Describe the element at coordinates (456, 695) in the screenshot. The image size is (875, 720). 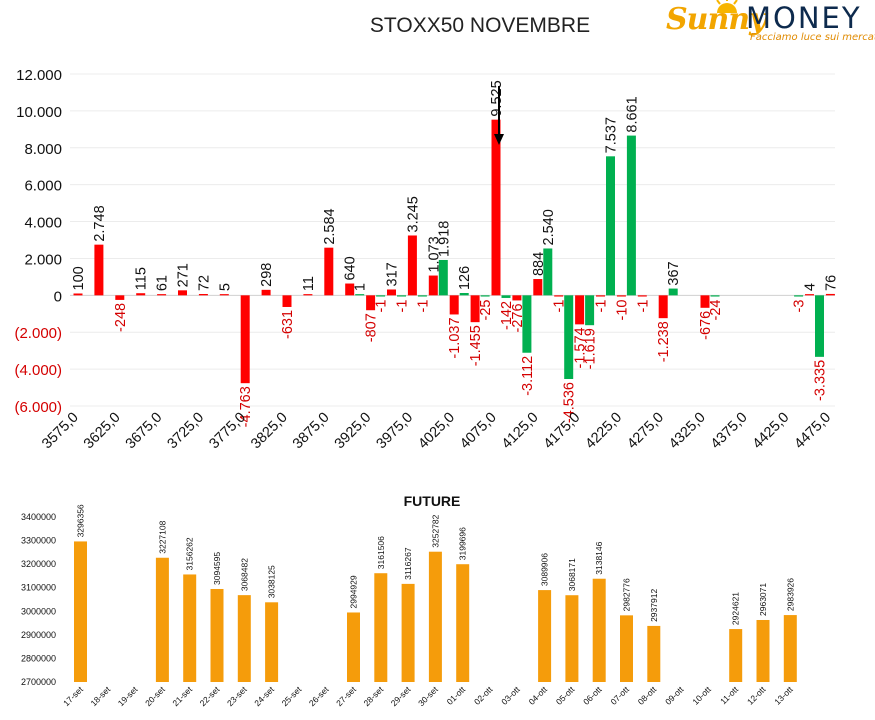
I see `future-x-tick-label: 01-ott` at that location.